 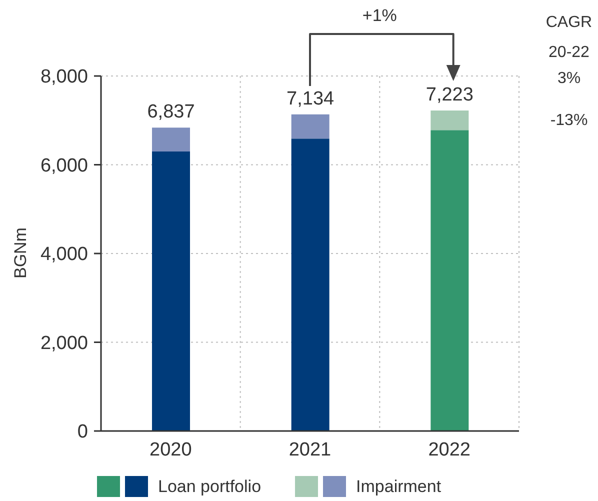 I want to click on total-label: 6,837, so click(x=171, y=112).